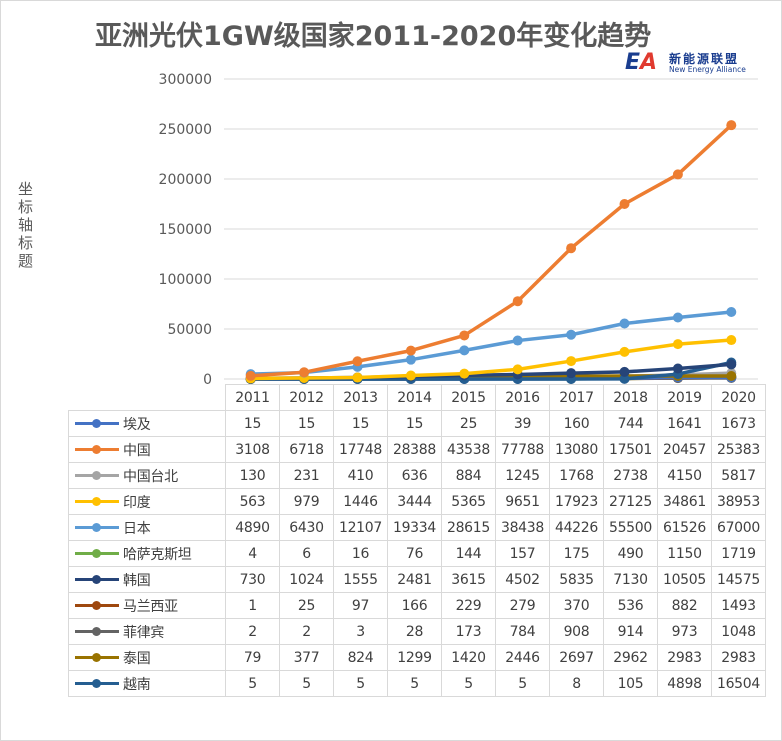 The height and width of the screenshot is (741, 782). What do you see at coordinates (630, 449) in the screenshot?
I see `data-label: 17501` at bounding box center [630, 449].